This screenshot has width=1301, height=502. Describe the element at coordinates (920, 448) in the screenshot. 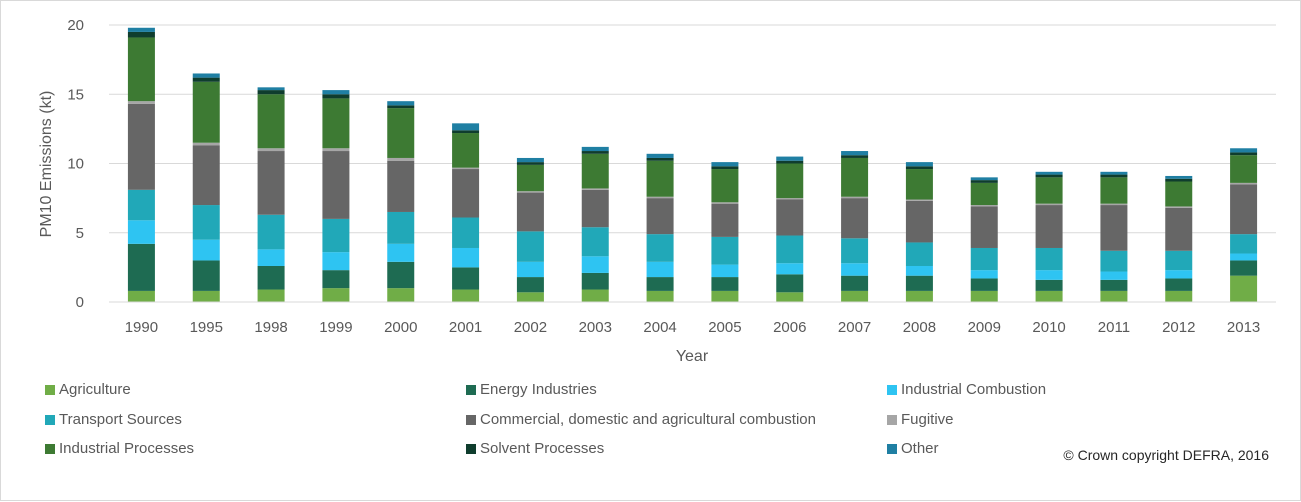

I see `legend-label: Other` at that location.